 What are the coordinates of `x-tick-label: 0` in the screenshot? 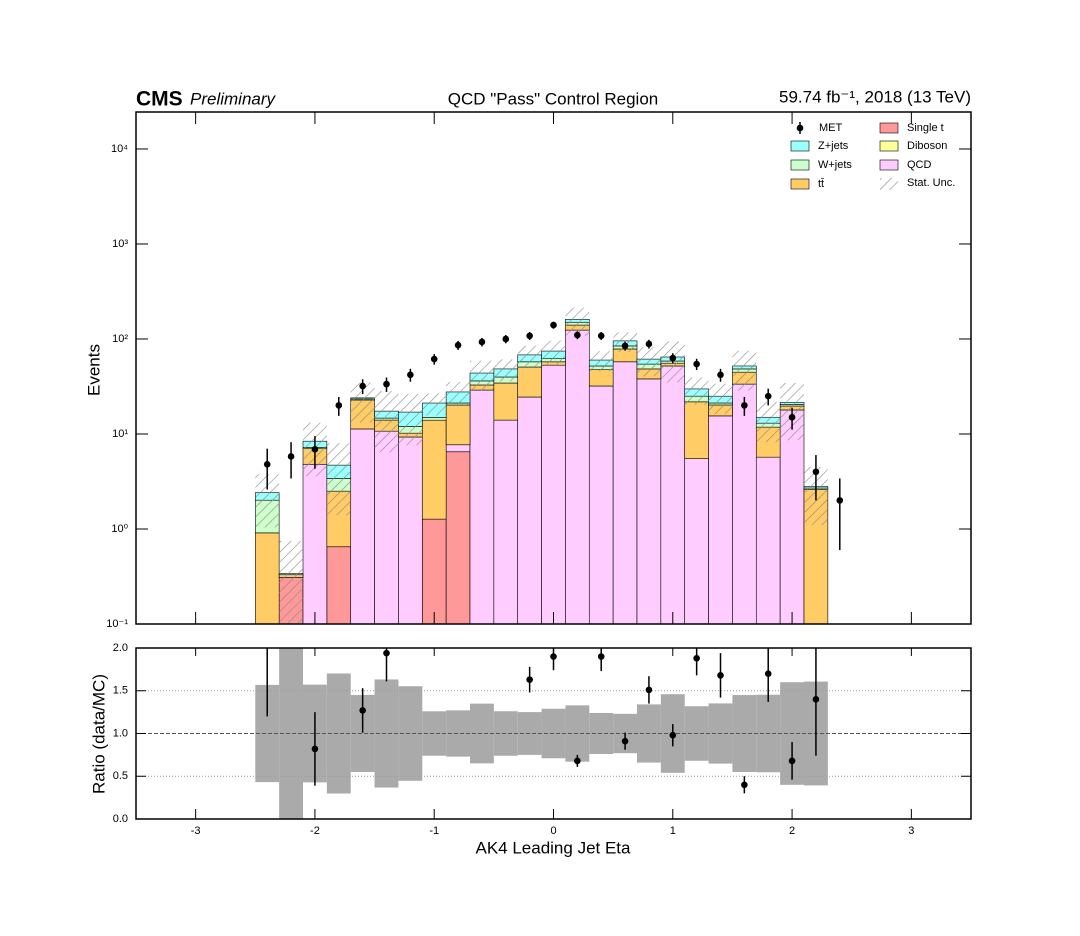 It's located at (553, 831).